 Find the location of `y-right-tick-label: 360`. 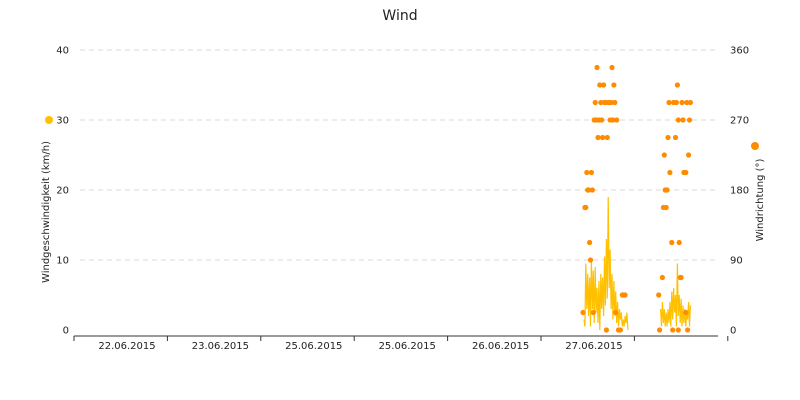

y-right-tick-label: 360 is located at coordinates (739, 51).